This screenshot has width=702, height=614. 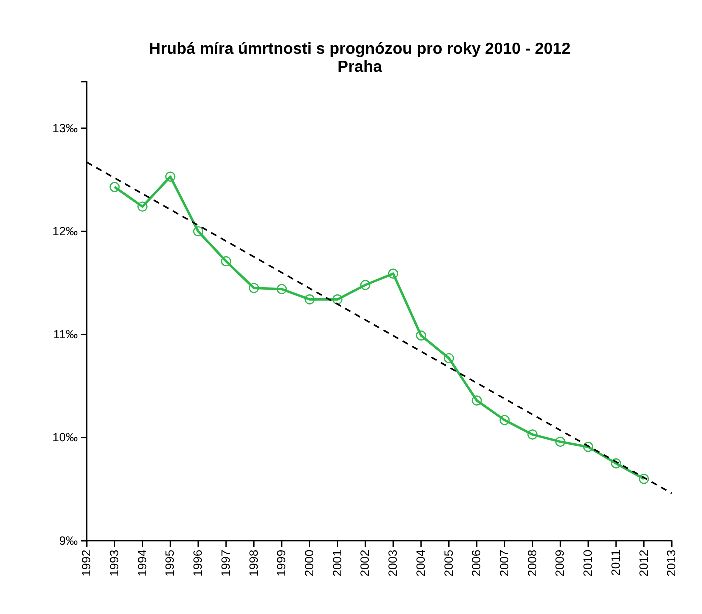 What do you see at coordinates (253, 563) in the screenshot?
I see `x-tick-label: 1998` at bounding box center [253, 563].